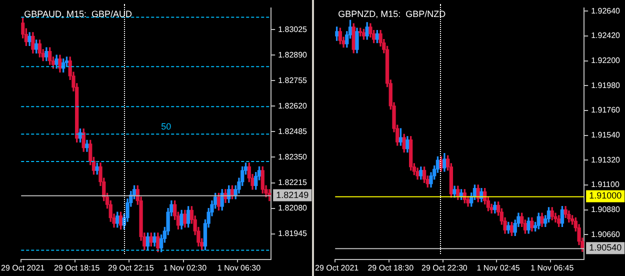 This screenshot has height=276, width=625. Describe the element at coordinates (606, 209) in the screenshot. I see `y-tick-label: 1.90880` at that location.